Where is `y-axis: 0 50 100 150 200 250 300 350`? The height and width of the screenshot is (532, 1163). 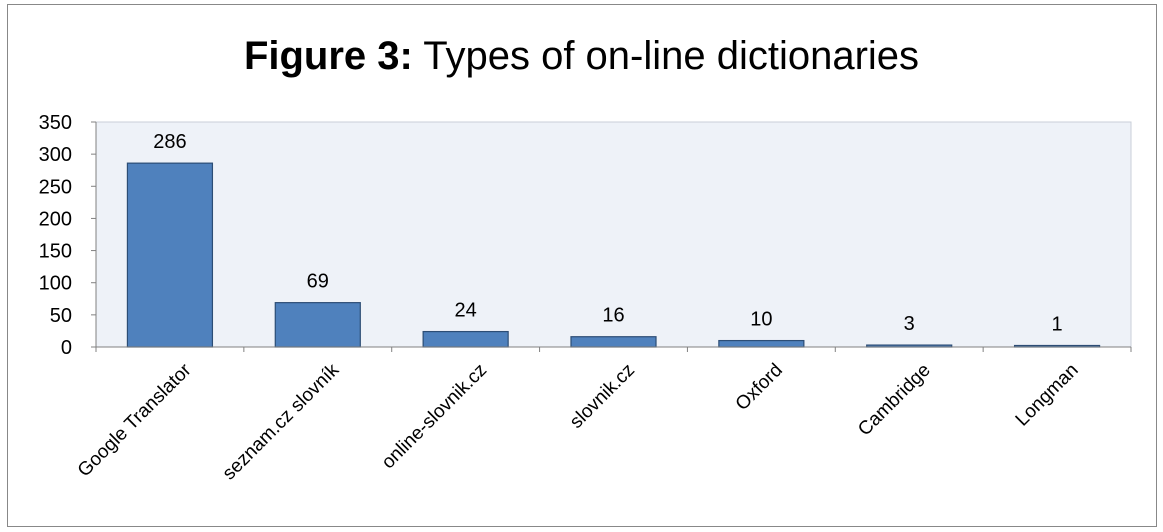 y-axis: 0 50 100 150 200 250 300 350 is located at coordinates (68, 235).